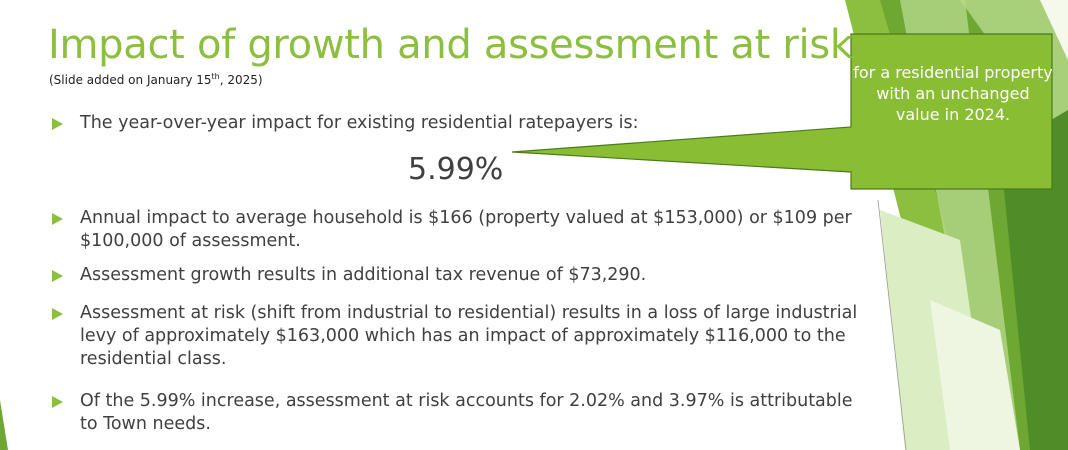  What do you see at coordinates (892, 324) in the screenshot?
I see `deco-line` at bounding box center [892, 324].